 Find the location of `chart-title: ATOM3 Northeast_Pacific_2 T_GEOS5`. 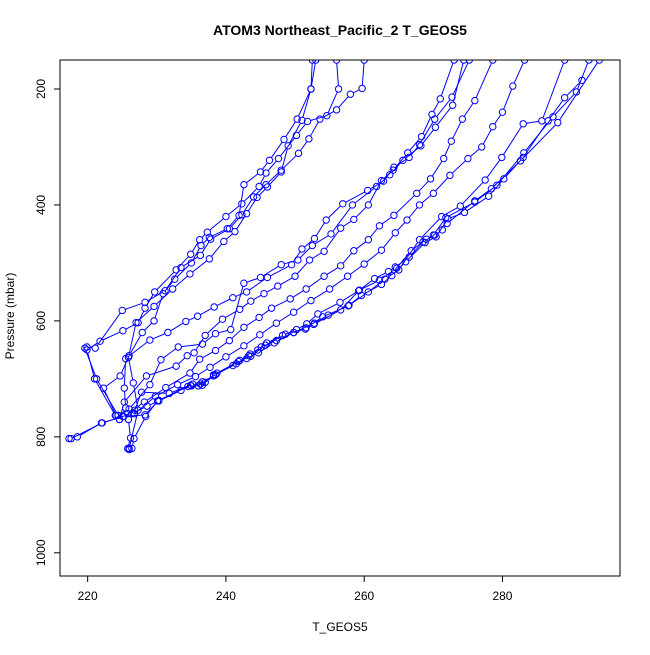

chart-title: ATOM3 Northeast_Pacific_2 T_GEOS5 is located at coordinates (340, 30).